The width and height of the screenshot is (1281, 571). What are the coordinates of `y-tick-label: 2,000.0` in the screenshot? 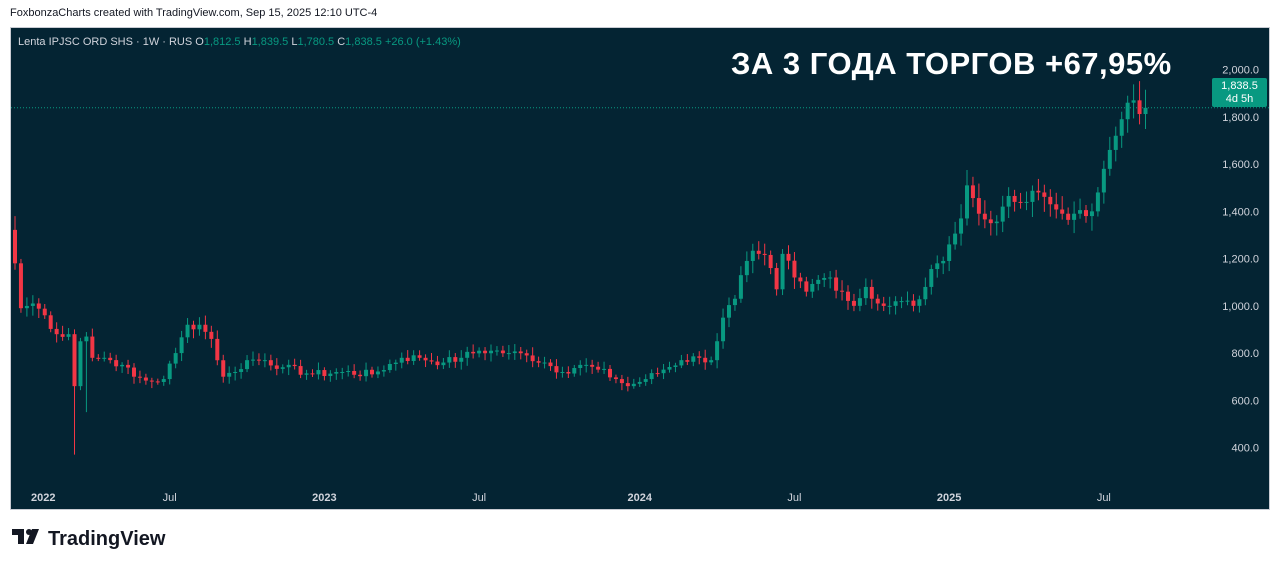 It's located at (1240, 71).